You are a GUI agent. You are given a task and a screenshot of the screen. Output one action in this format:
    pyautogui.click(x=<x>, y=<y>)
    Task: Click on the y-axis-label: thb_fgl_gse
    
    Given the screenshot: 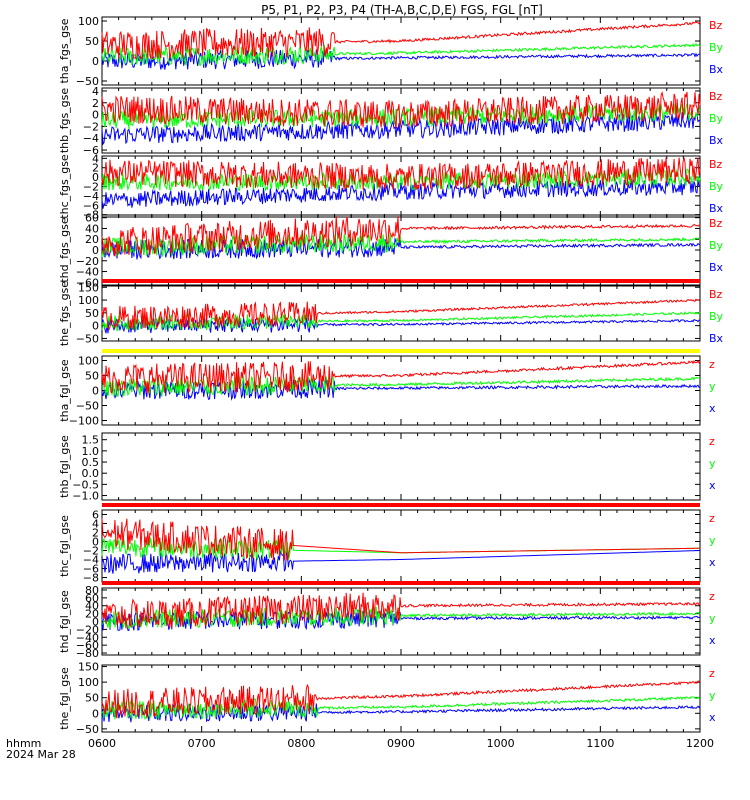 What is the action you would take?
    pyautogui.click(x=64, y=466)
    